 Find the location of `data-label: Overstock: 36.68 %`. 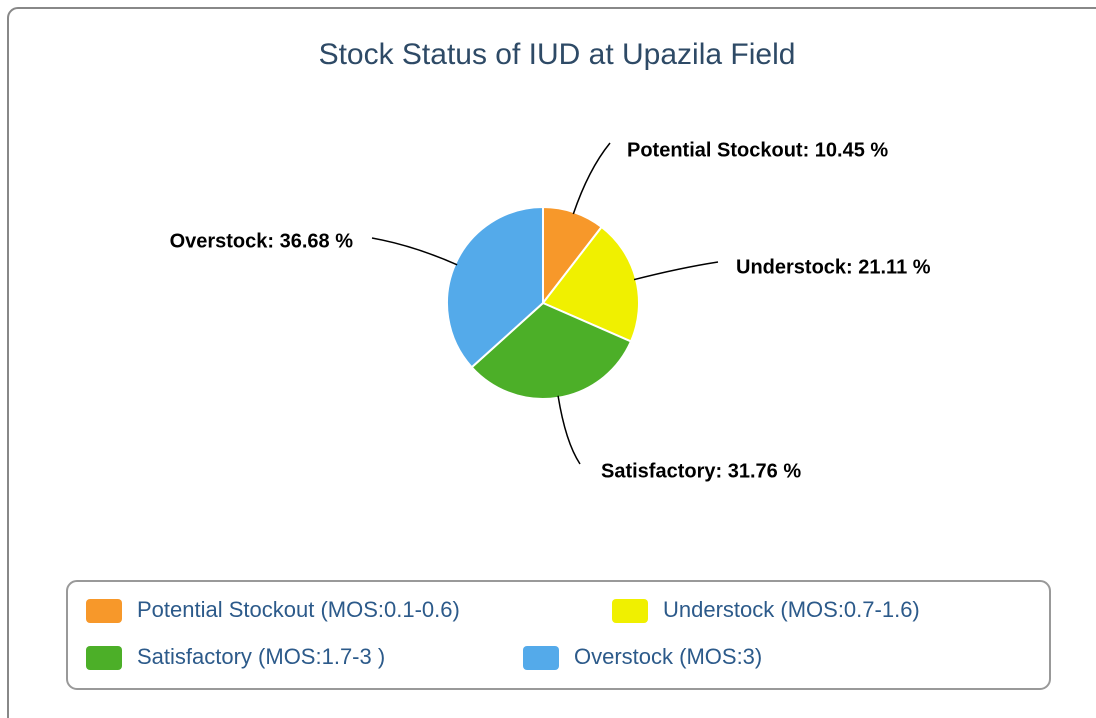

data-label: Overstock: 36.68 % is located at coordinates (262, 241).